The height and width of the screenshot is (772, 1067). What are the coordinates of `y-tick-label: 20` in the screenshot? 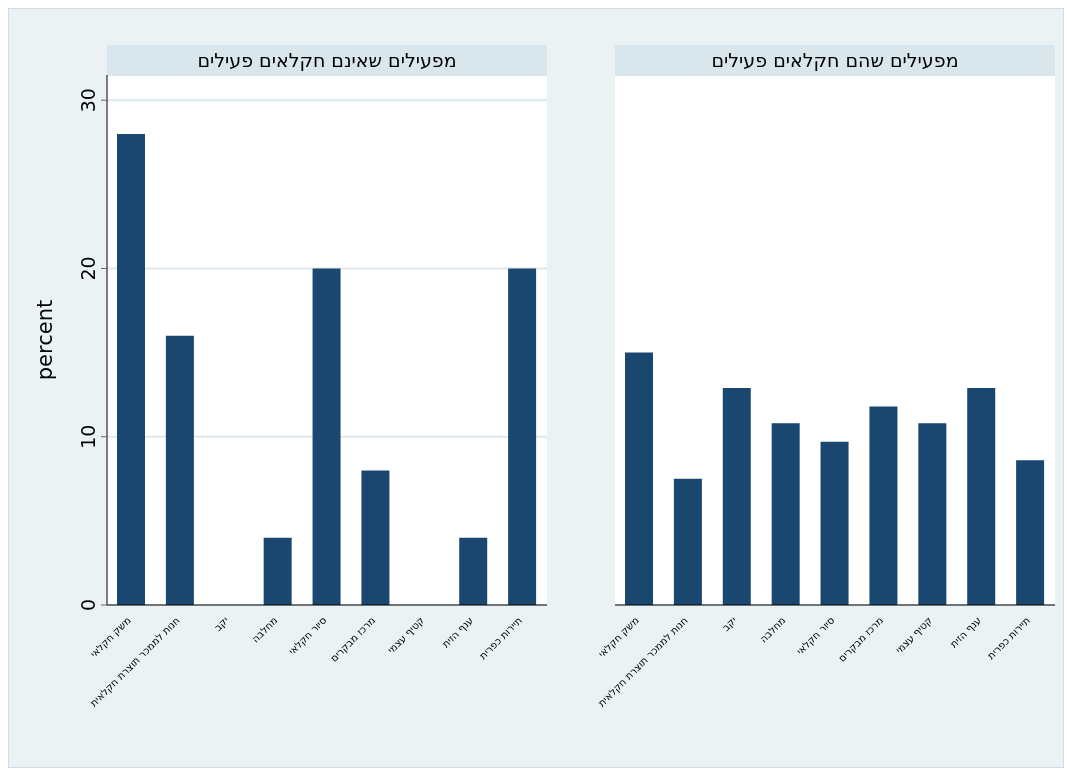 It's located at (88, 268).